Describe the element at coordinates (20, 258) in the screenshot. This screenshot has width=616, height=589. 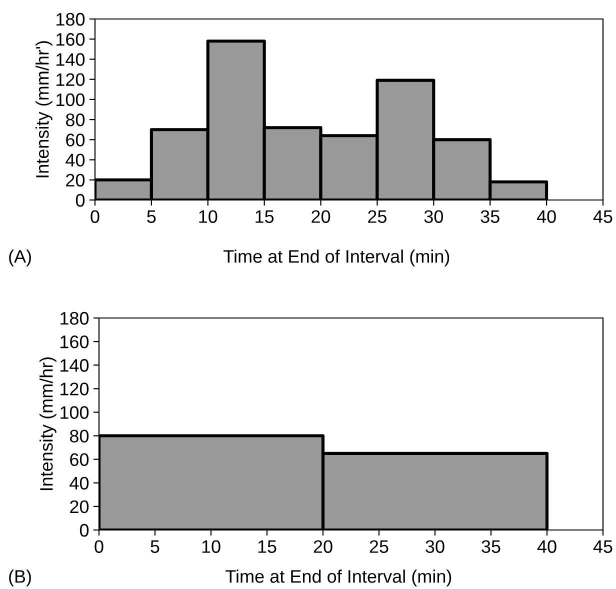
I see `text: (A)` at that location.